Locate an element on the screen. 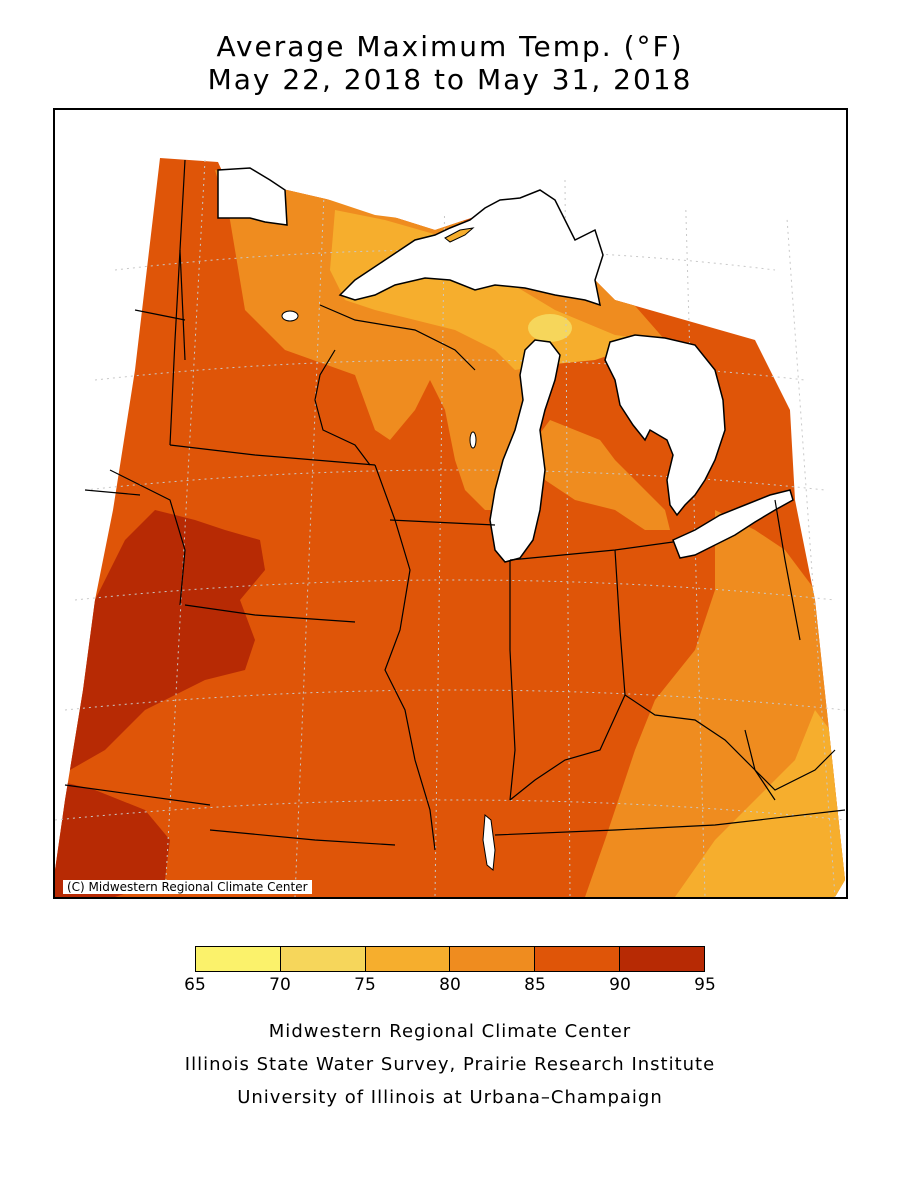 Image resolution: width=900 pixels, height=1200 pixels. lake-of-the-woods is located at coordinates (252, 196).